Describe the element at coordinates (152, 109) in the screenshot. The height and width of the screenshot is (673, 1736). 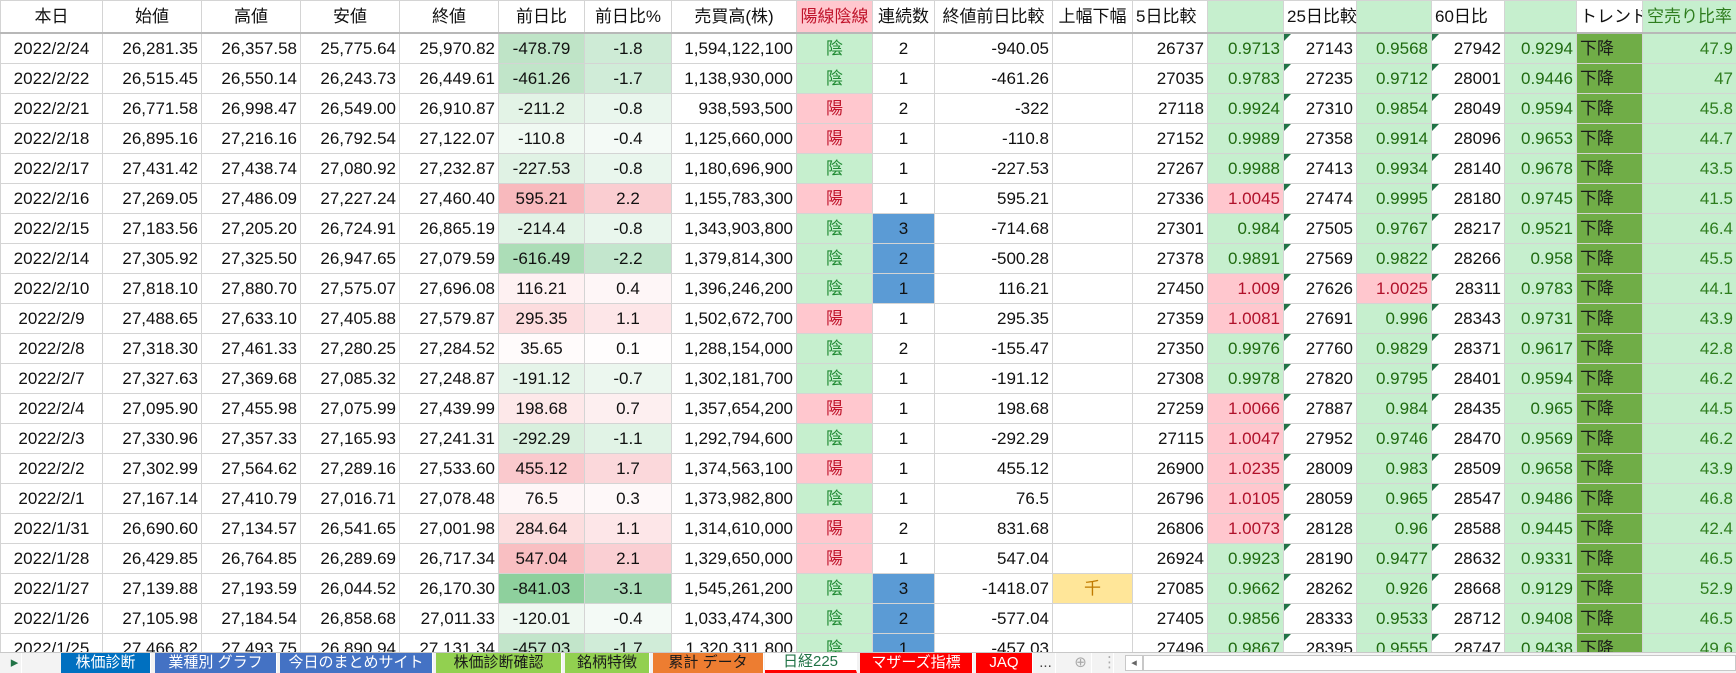
I see `cell-open: 26,771.58` at that location.